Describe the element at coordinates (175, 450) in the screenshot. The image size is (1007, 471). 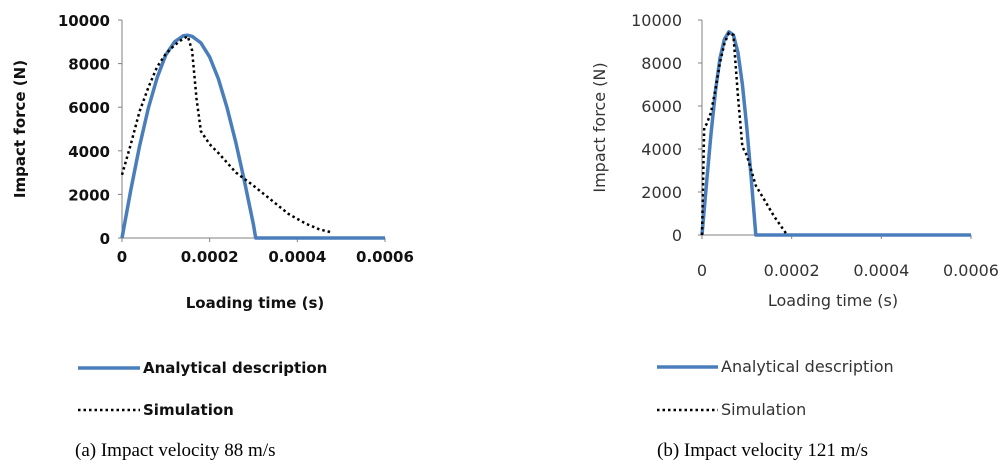
I see `caption-a: (a) Impact velocity 88 m/s` at that location.